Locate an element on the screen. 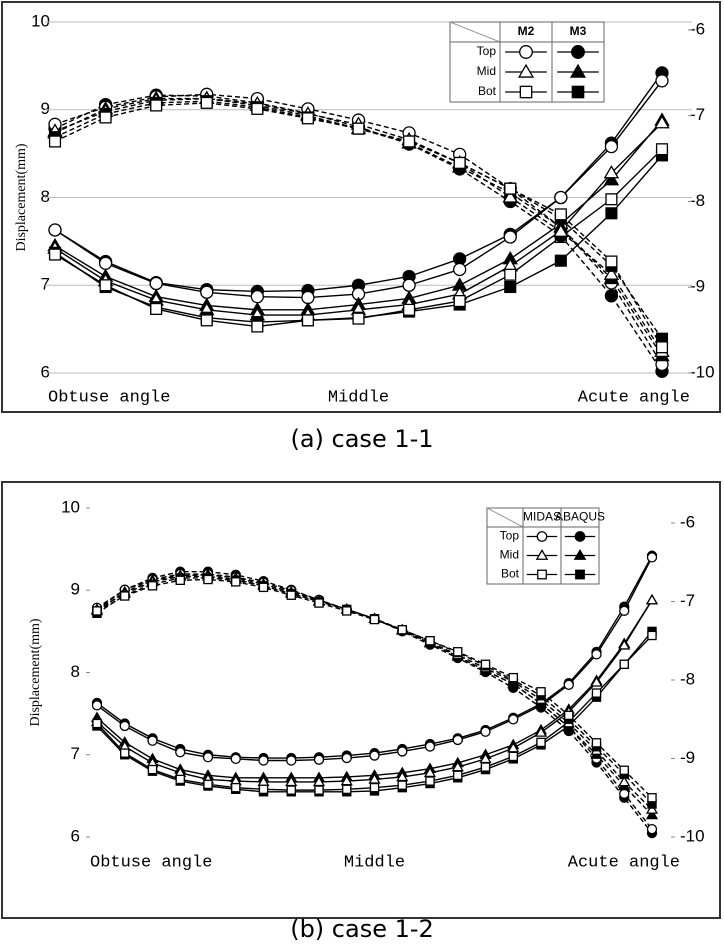  y2-tick-label: -6 is located at coordinates (697, 28).